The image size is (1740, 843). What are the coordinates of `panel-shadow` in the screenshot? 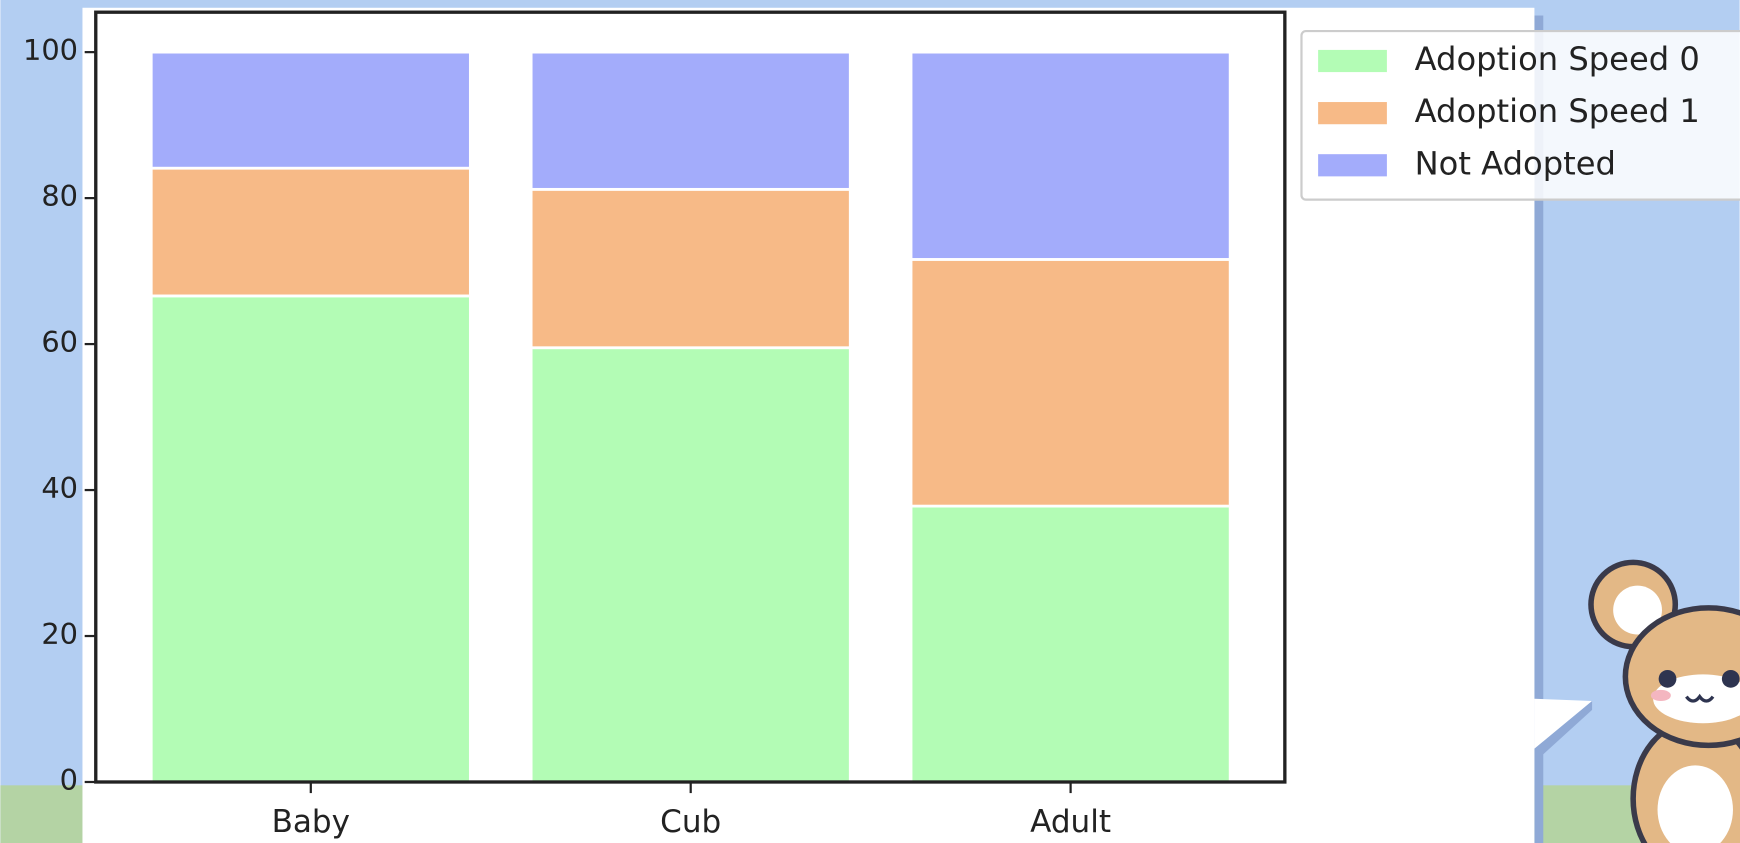 It's located at (1539, 429).